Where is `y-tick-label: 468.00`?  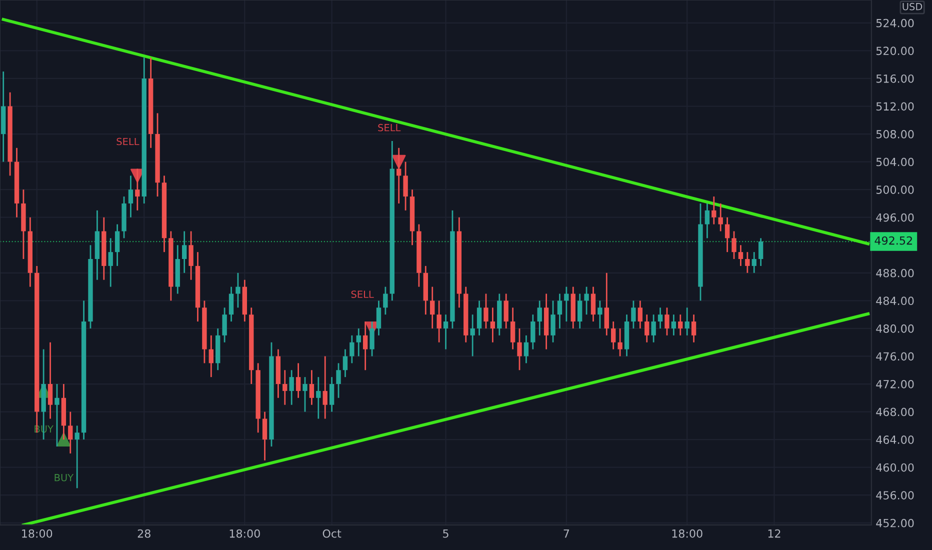 y-tick-label: 468.00 is located at coordinates (895, 412).